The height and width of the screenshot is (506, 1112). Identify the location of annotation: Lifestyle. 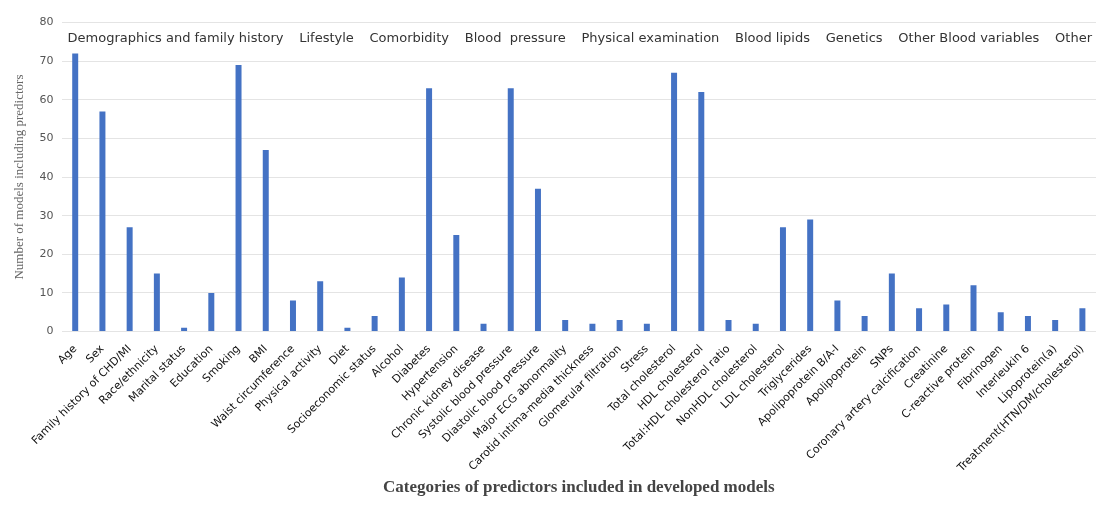
(326, 37).